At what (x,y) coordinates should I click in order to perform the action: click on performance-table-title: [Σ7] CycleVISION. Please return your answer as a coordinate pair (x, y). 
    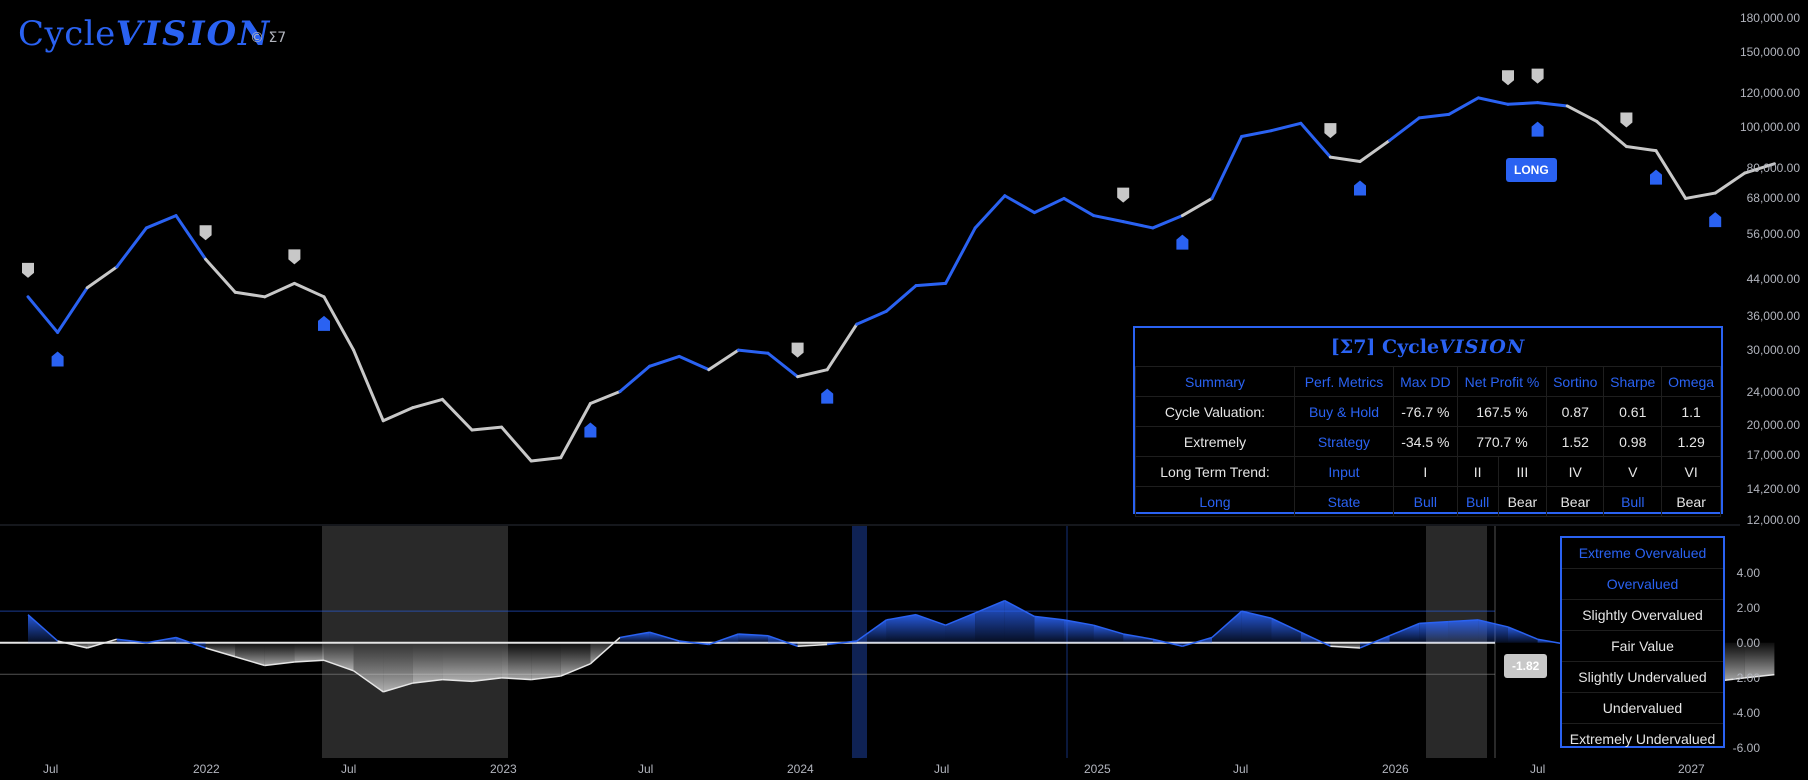
    Looking at the image, I should click on (1428, 347).